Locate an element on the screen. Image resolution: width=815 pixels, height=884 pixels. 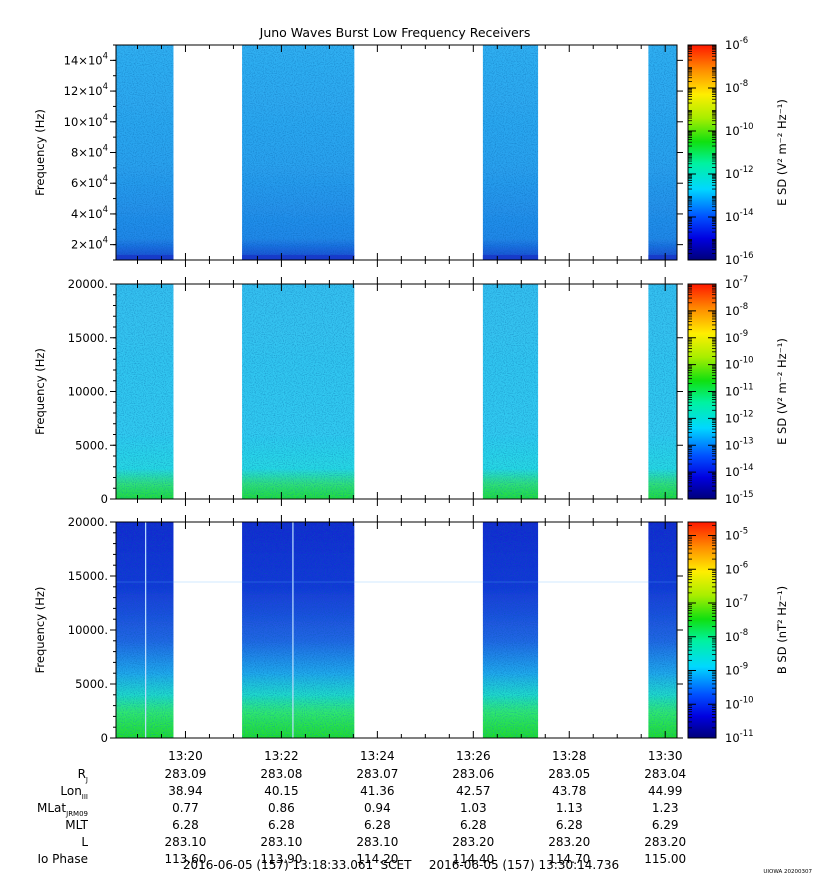
ephemeris-value: 40.15 is located at coordinates (281, 791).